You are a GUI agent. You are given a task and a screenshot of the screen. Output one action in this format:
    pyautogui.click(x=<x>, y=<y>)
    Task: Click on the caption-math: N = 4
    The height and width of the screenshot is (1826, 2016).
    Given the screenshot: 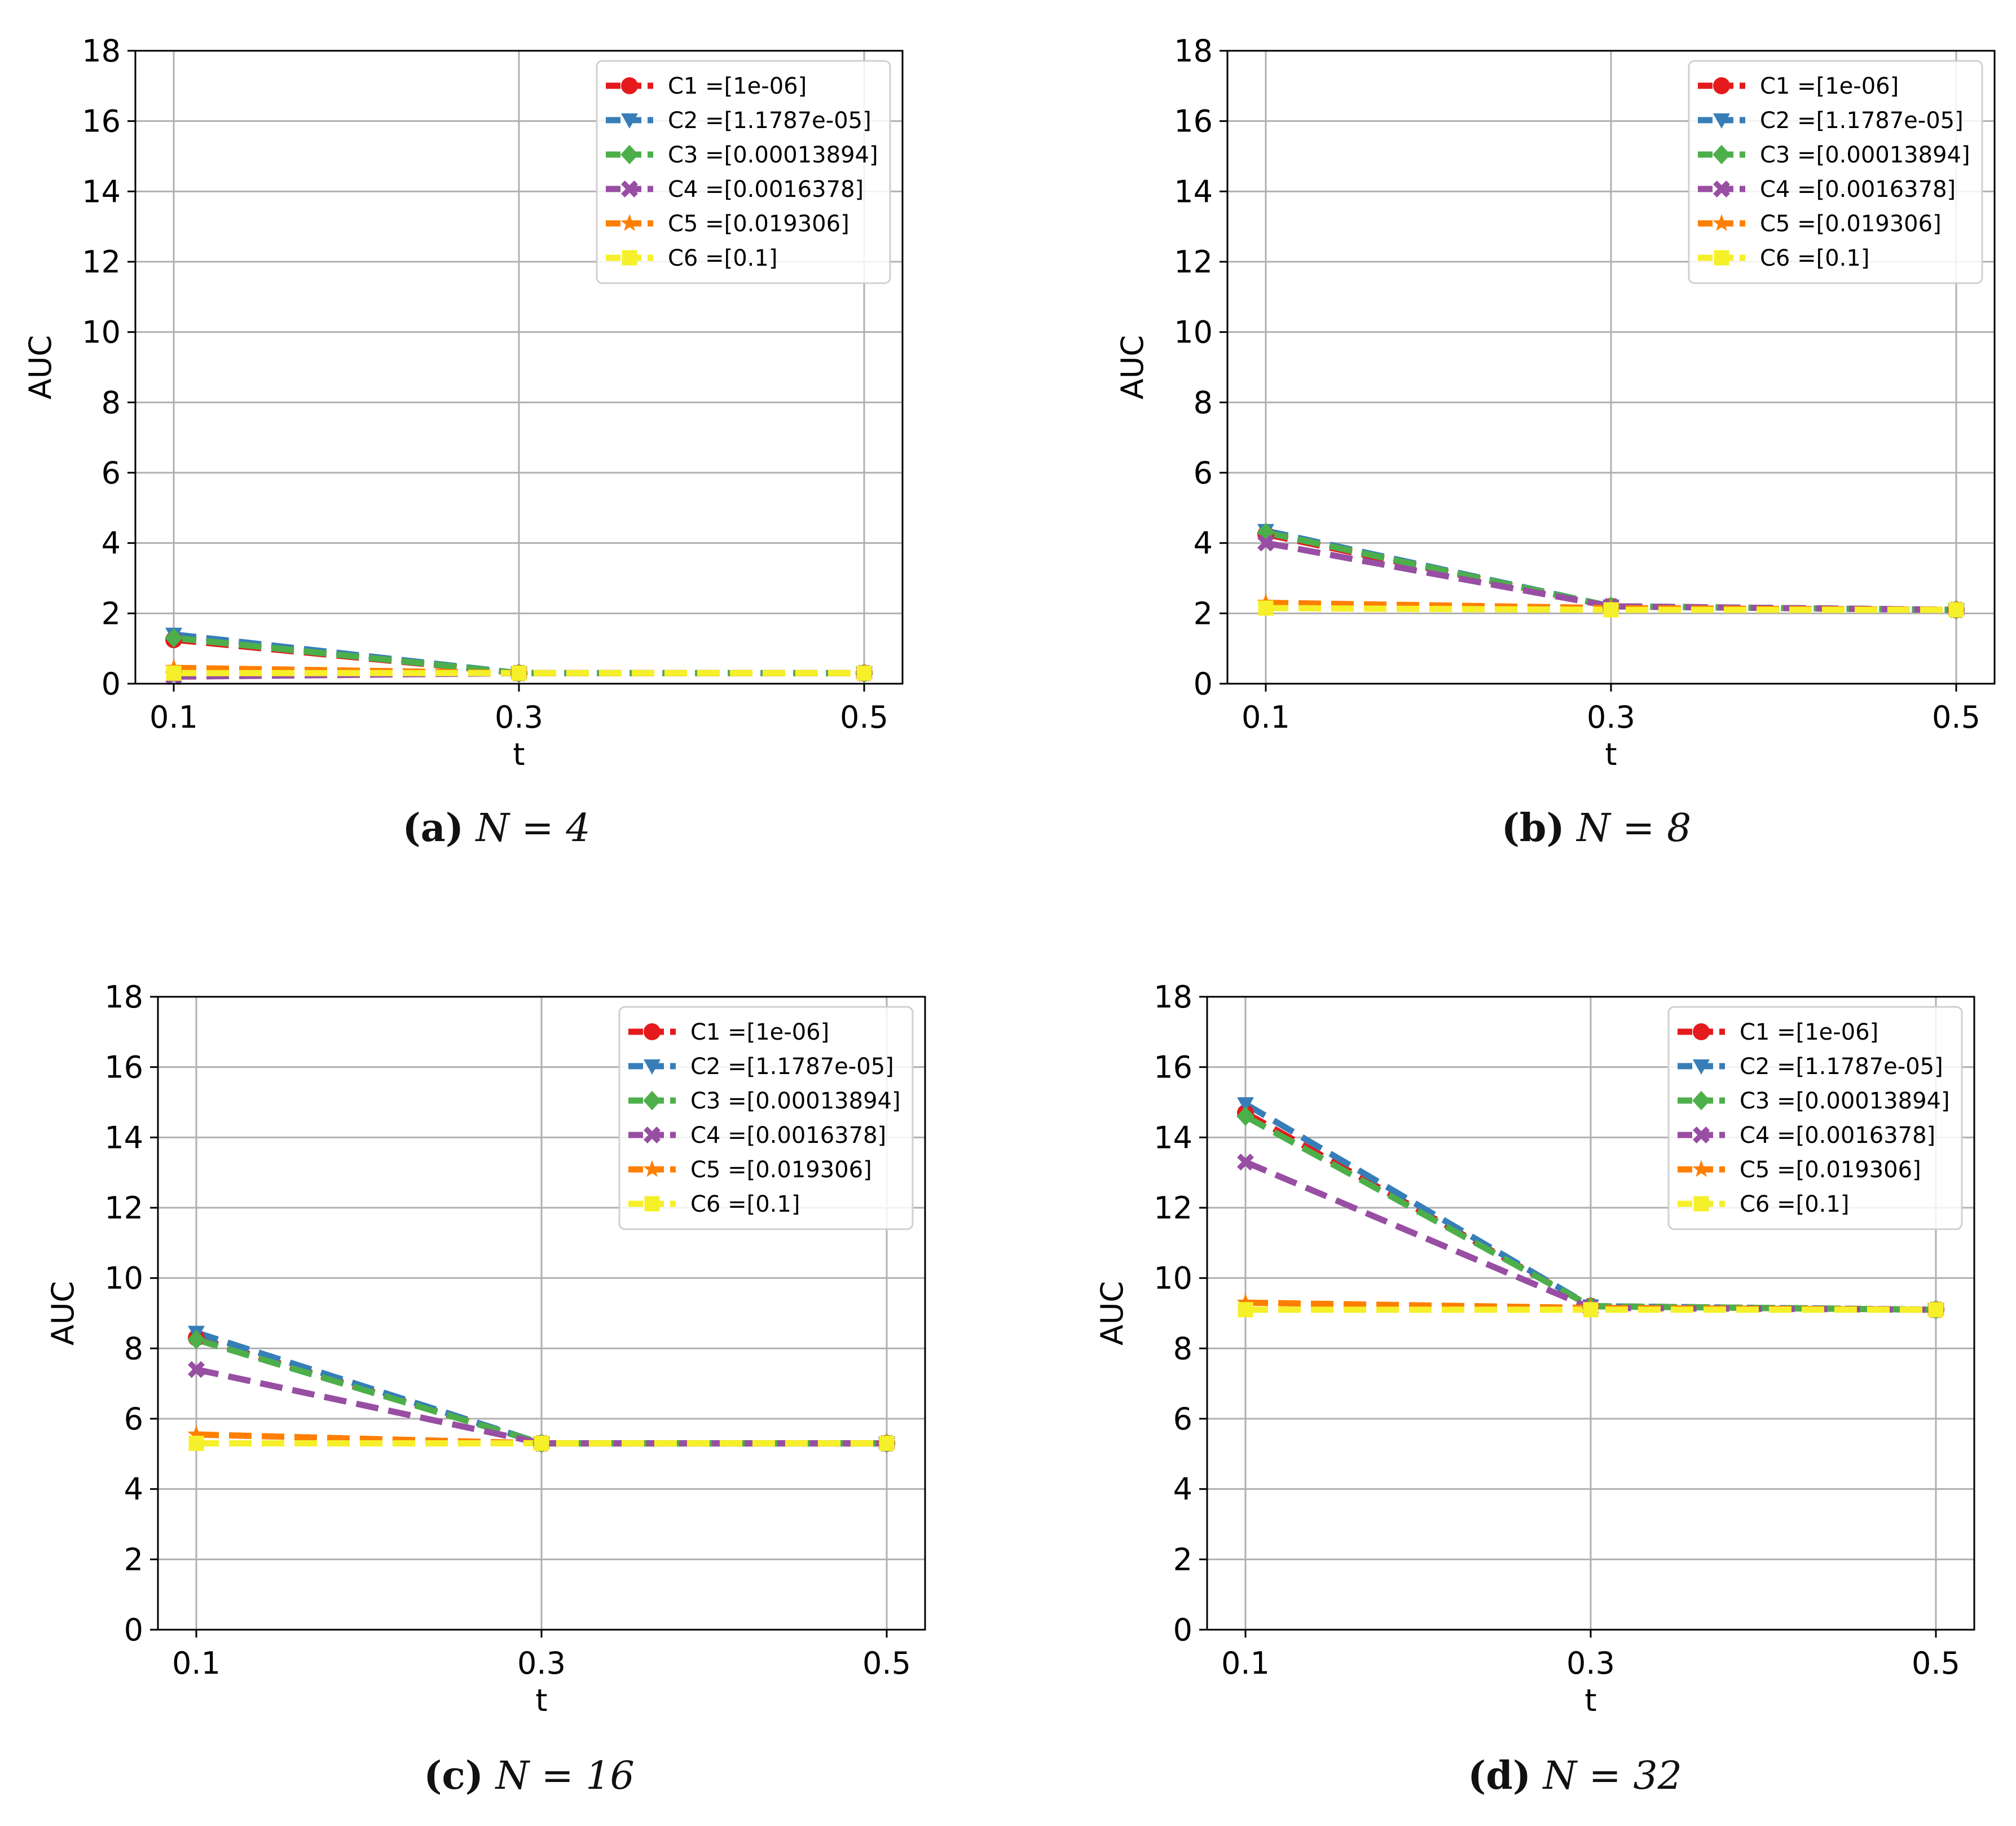 What is the action you would take?
    pyautogui.click(x=533, y=828)
    